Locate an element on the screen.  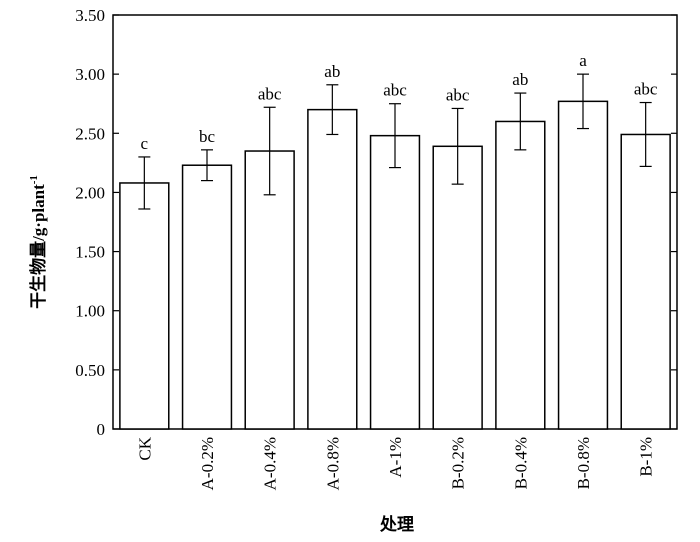
y-axis-label: 干生物量/g·plant-1 is located at coordinates (38, 242).